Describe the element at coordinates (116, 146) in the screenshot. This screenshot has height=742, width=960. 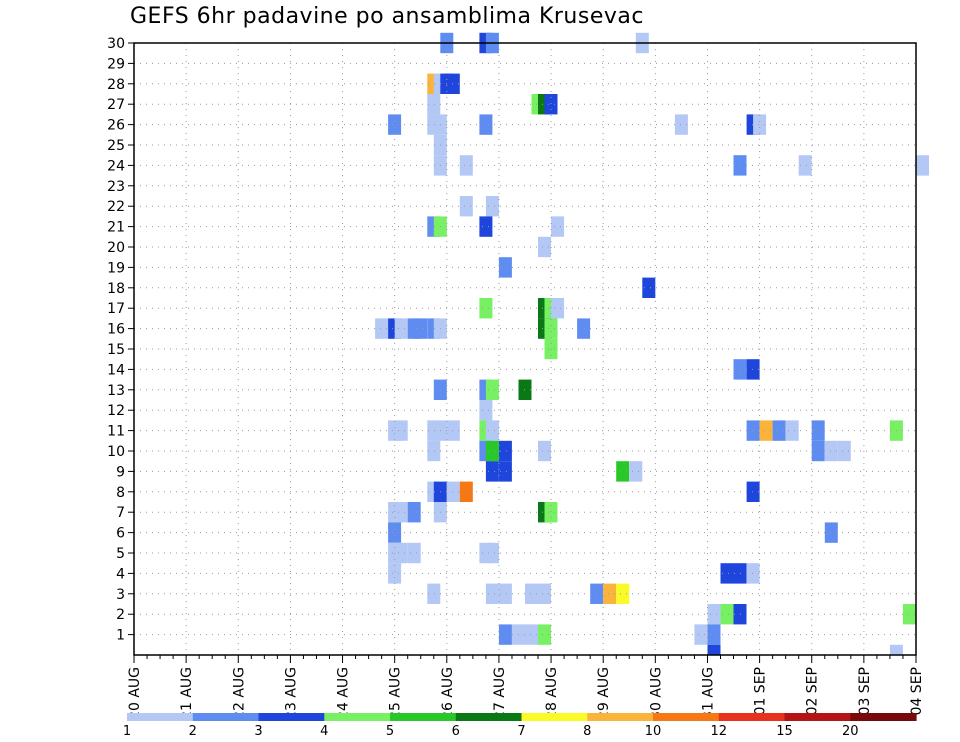
I see `y-tick-label: 25` at that location.